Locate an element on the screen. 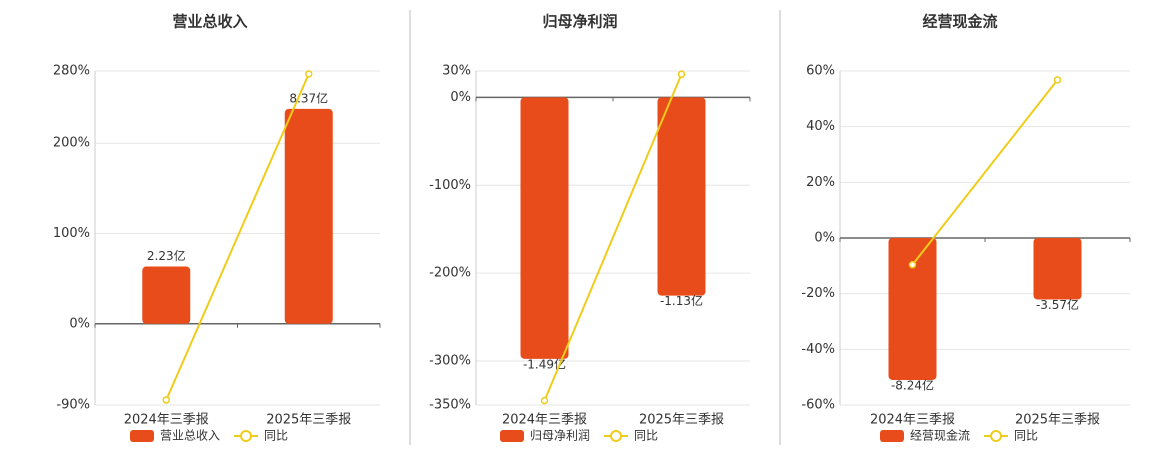 This screenshot has height=450, width=1160. y-tick-label: -200% is located at coordinates (450, 273).